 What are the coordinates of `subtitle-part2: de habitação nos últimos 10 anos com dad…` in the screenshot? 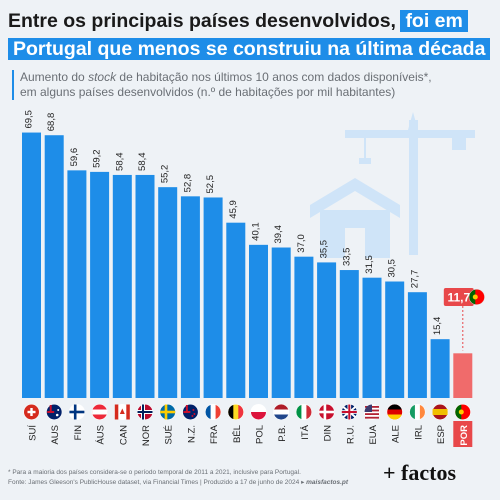 It's located at (275, 77).